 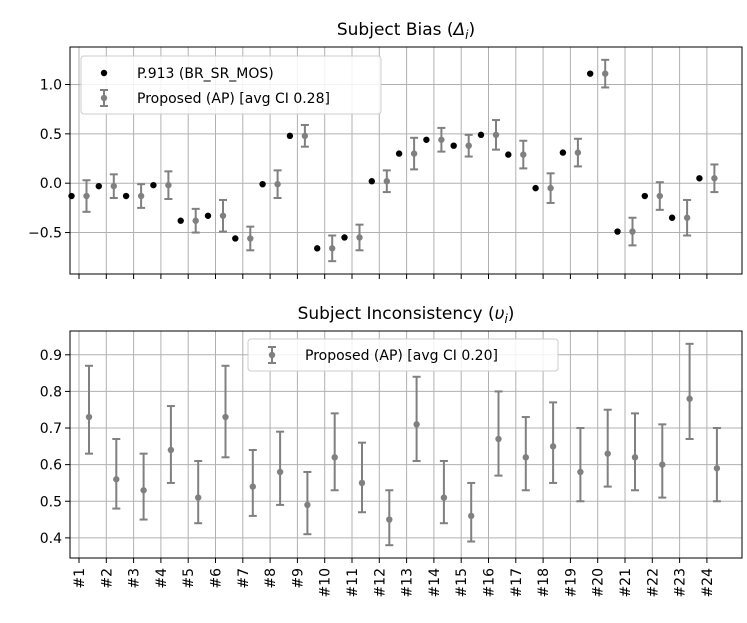 What do you see at coordinates (396, 314) in the screenshot?
I see `title-text: Subject Inconsistency (` at bounding box center [396, 314].